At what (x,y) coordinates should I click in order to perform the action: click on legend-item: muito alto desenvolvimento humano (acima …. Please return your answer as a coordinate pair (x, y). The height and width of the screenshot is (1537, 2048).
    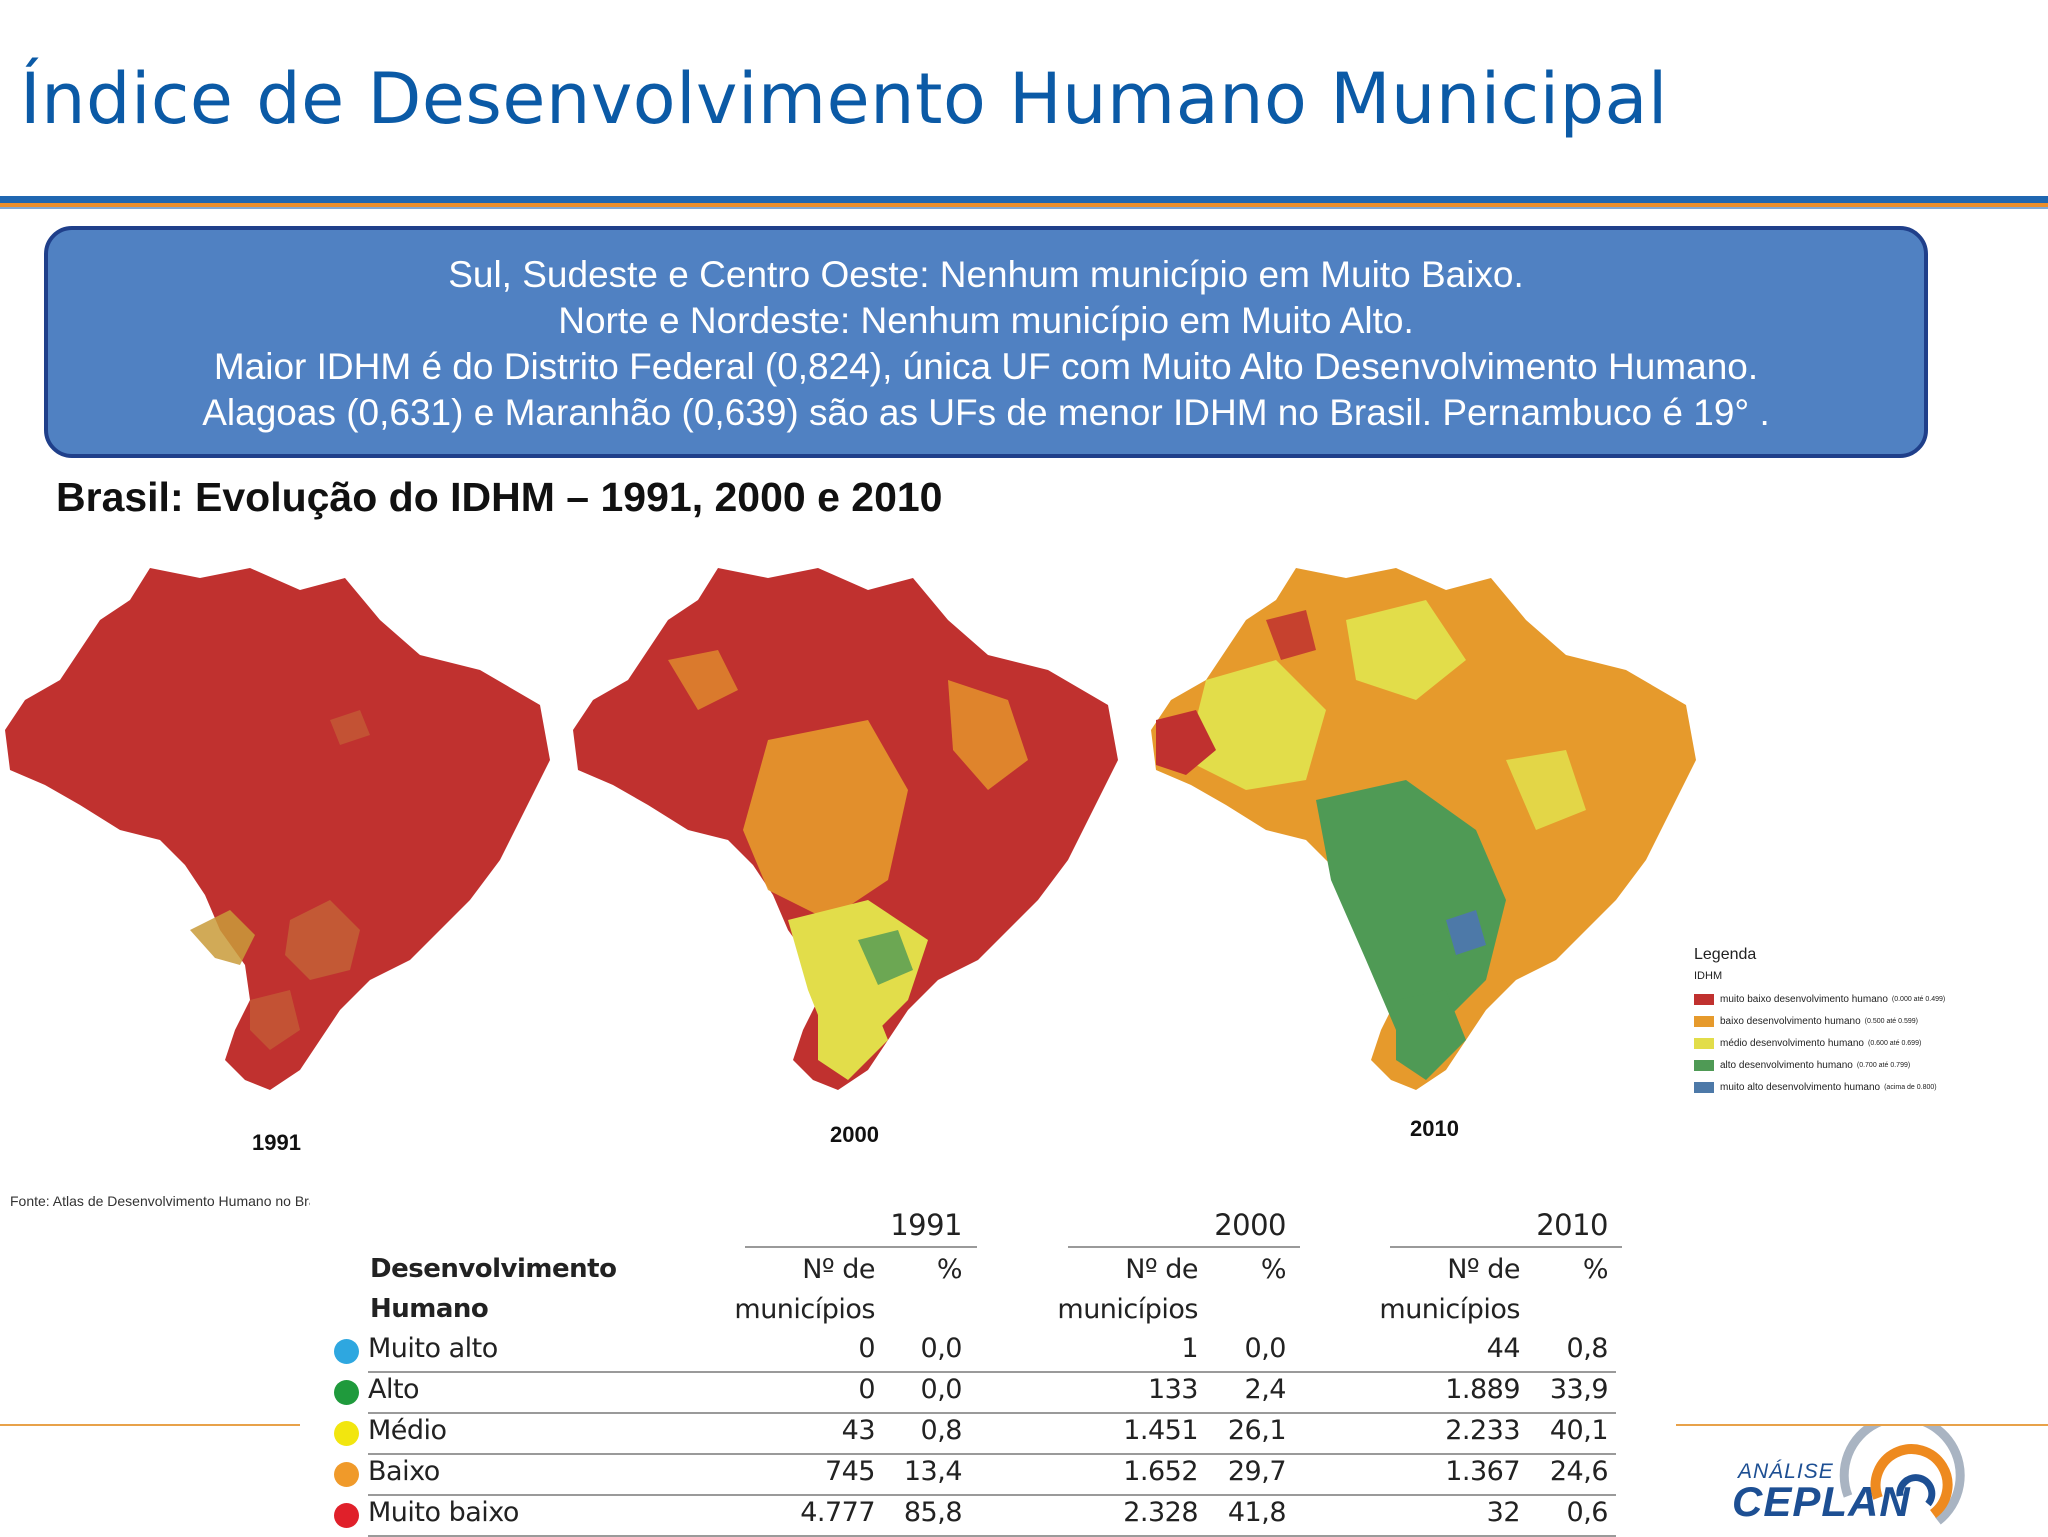
    Looking at the image, I should click on (1869, 1087).